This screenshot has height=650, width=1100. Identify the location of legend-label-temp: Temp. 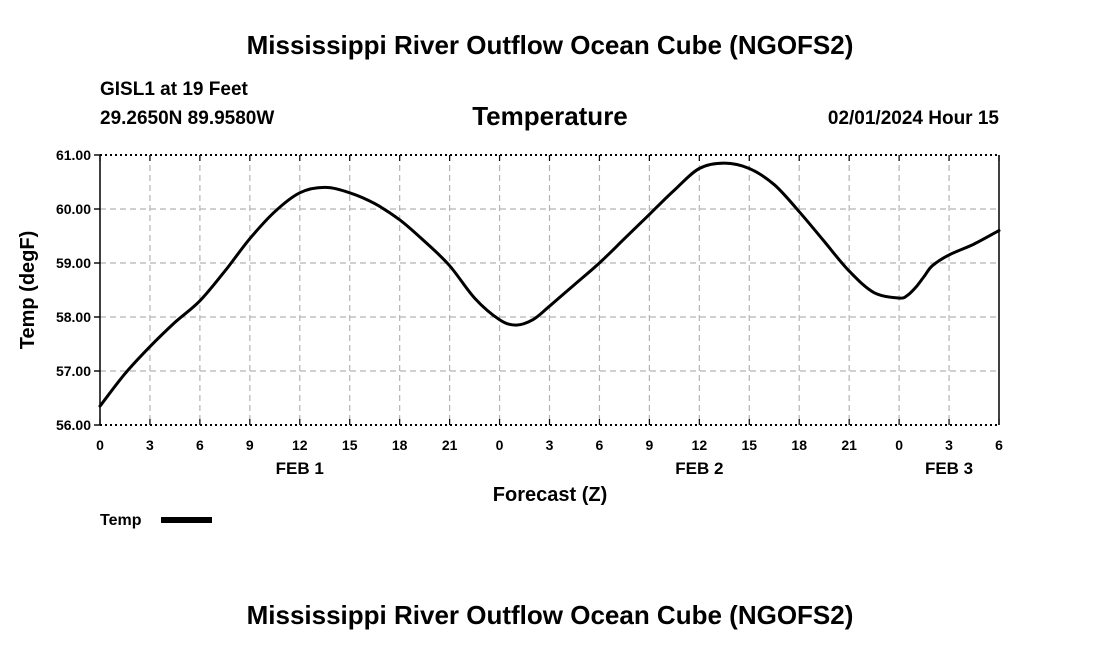
(121, 520).